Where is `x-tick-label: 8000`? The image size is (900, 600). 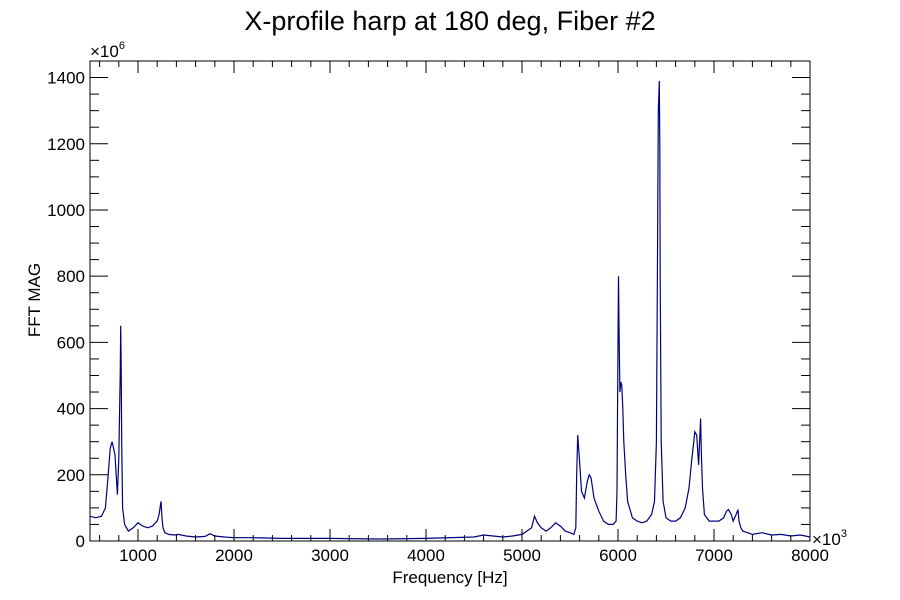
x-tick-label: 8000 is located at coordinates (810, 555).